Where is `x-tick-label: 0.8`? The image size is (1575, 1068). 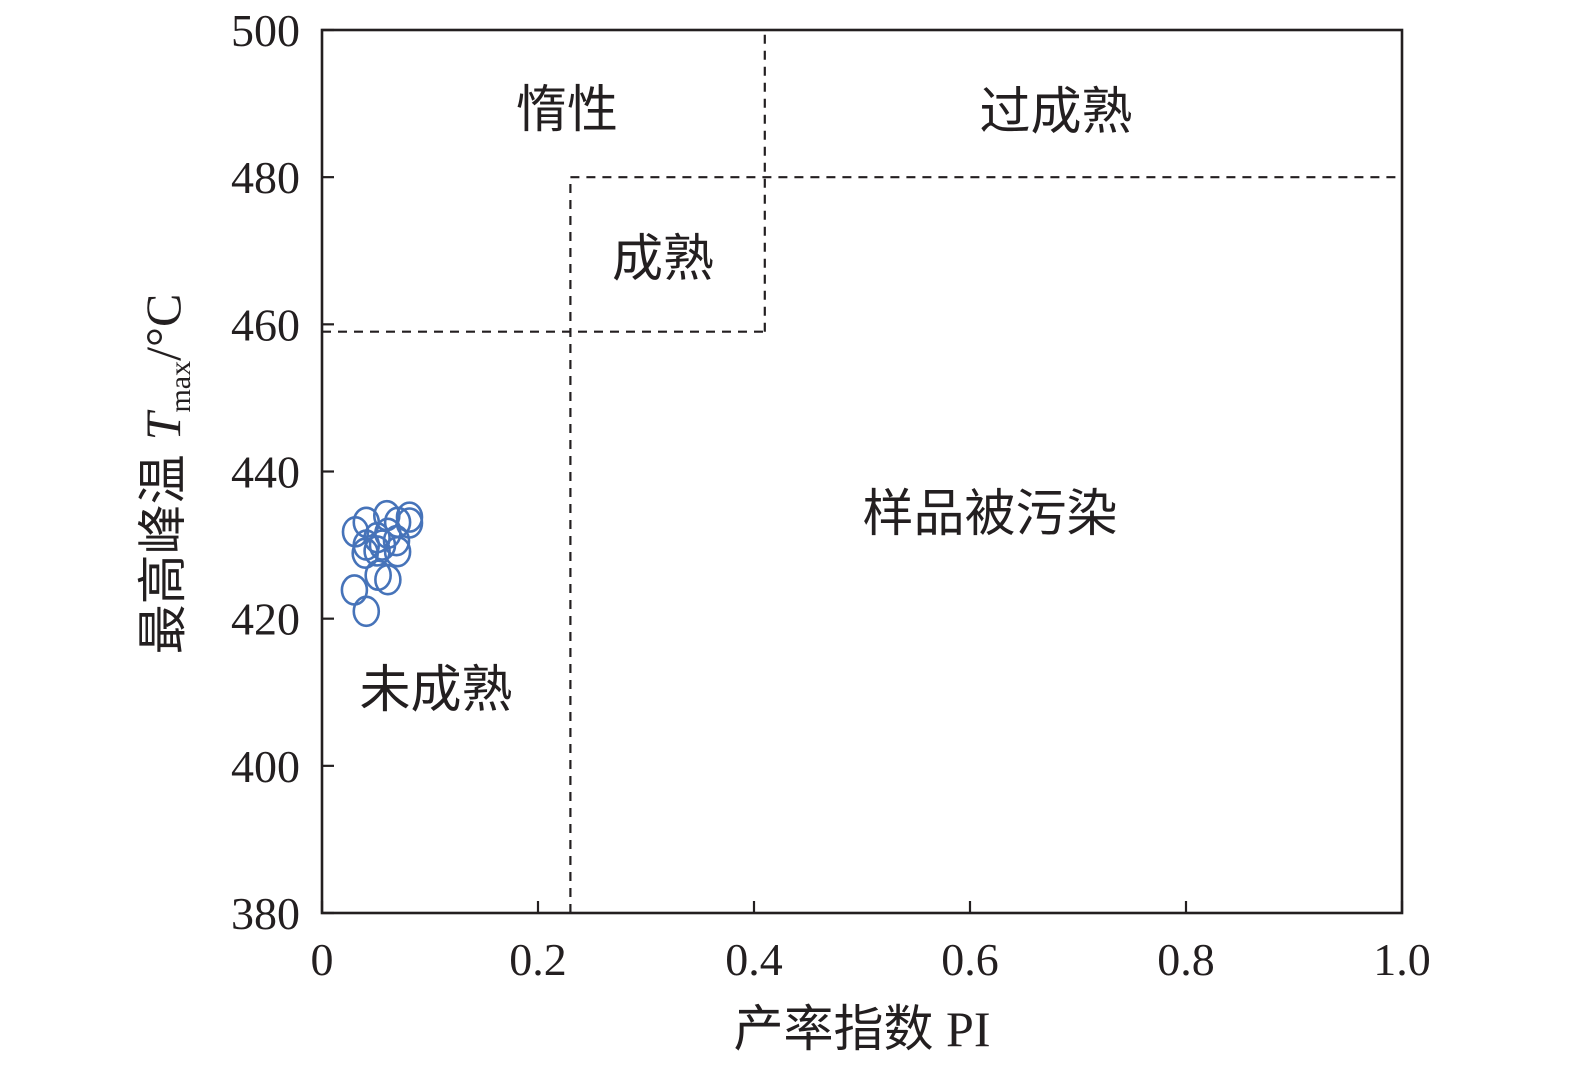
x-tick-label: 0.8 is located at coordinates (1186, 959).